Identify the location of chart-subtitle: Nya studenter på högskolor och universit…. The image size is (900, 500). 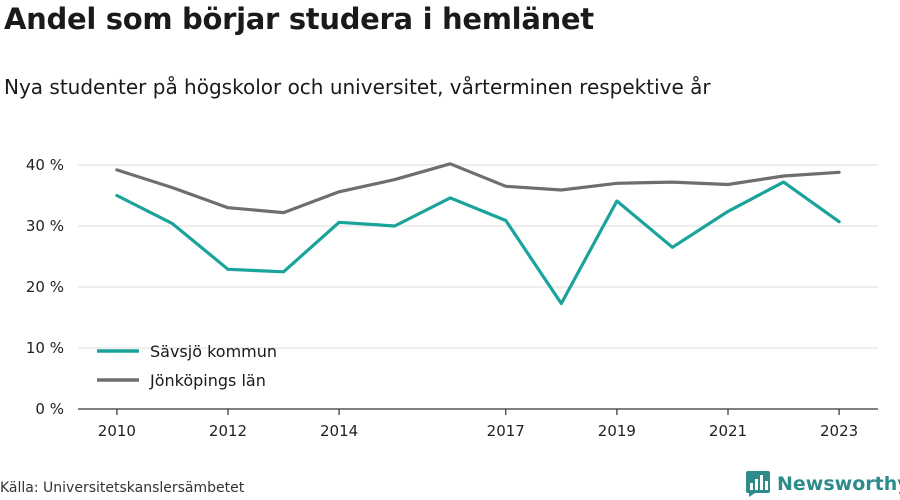
(357, 87).